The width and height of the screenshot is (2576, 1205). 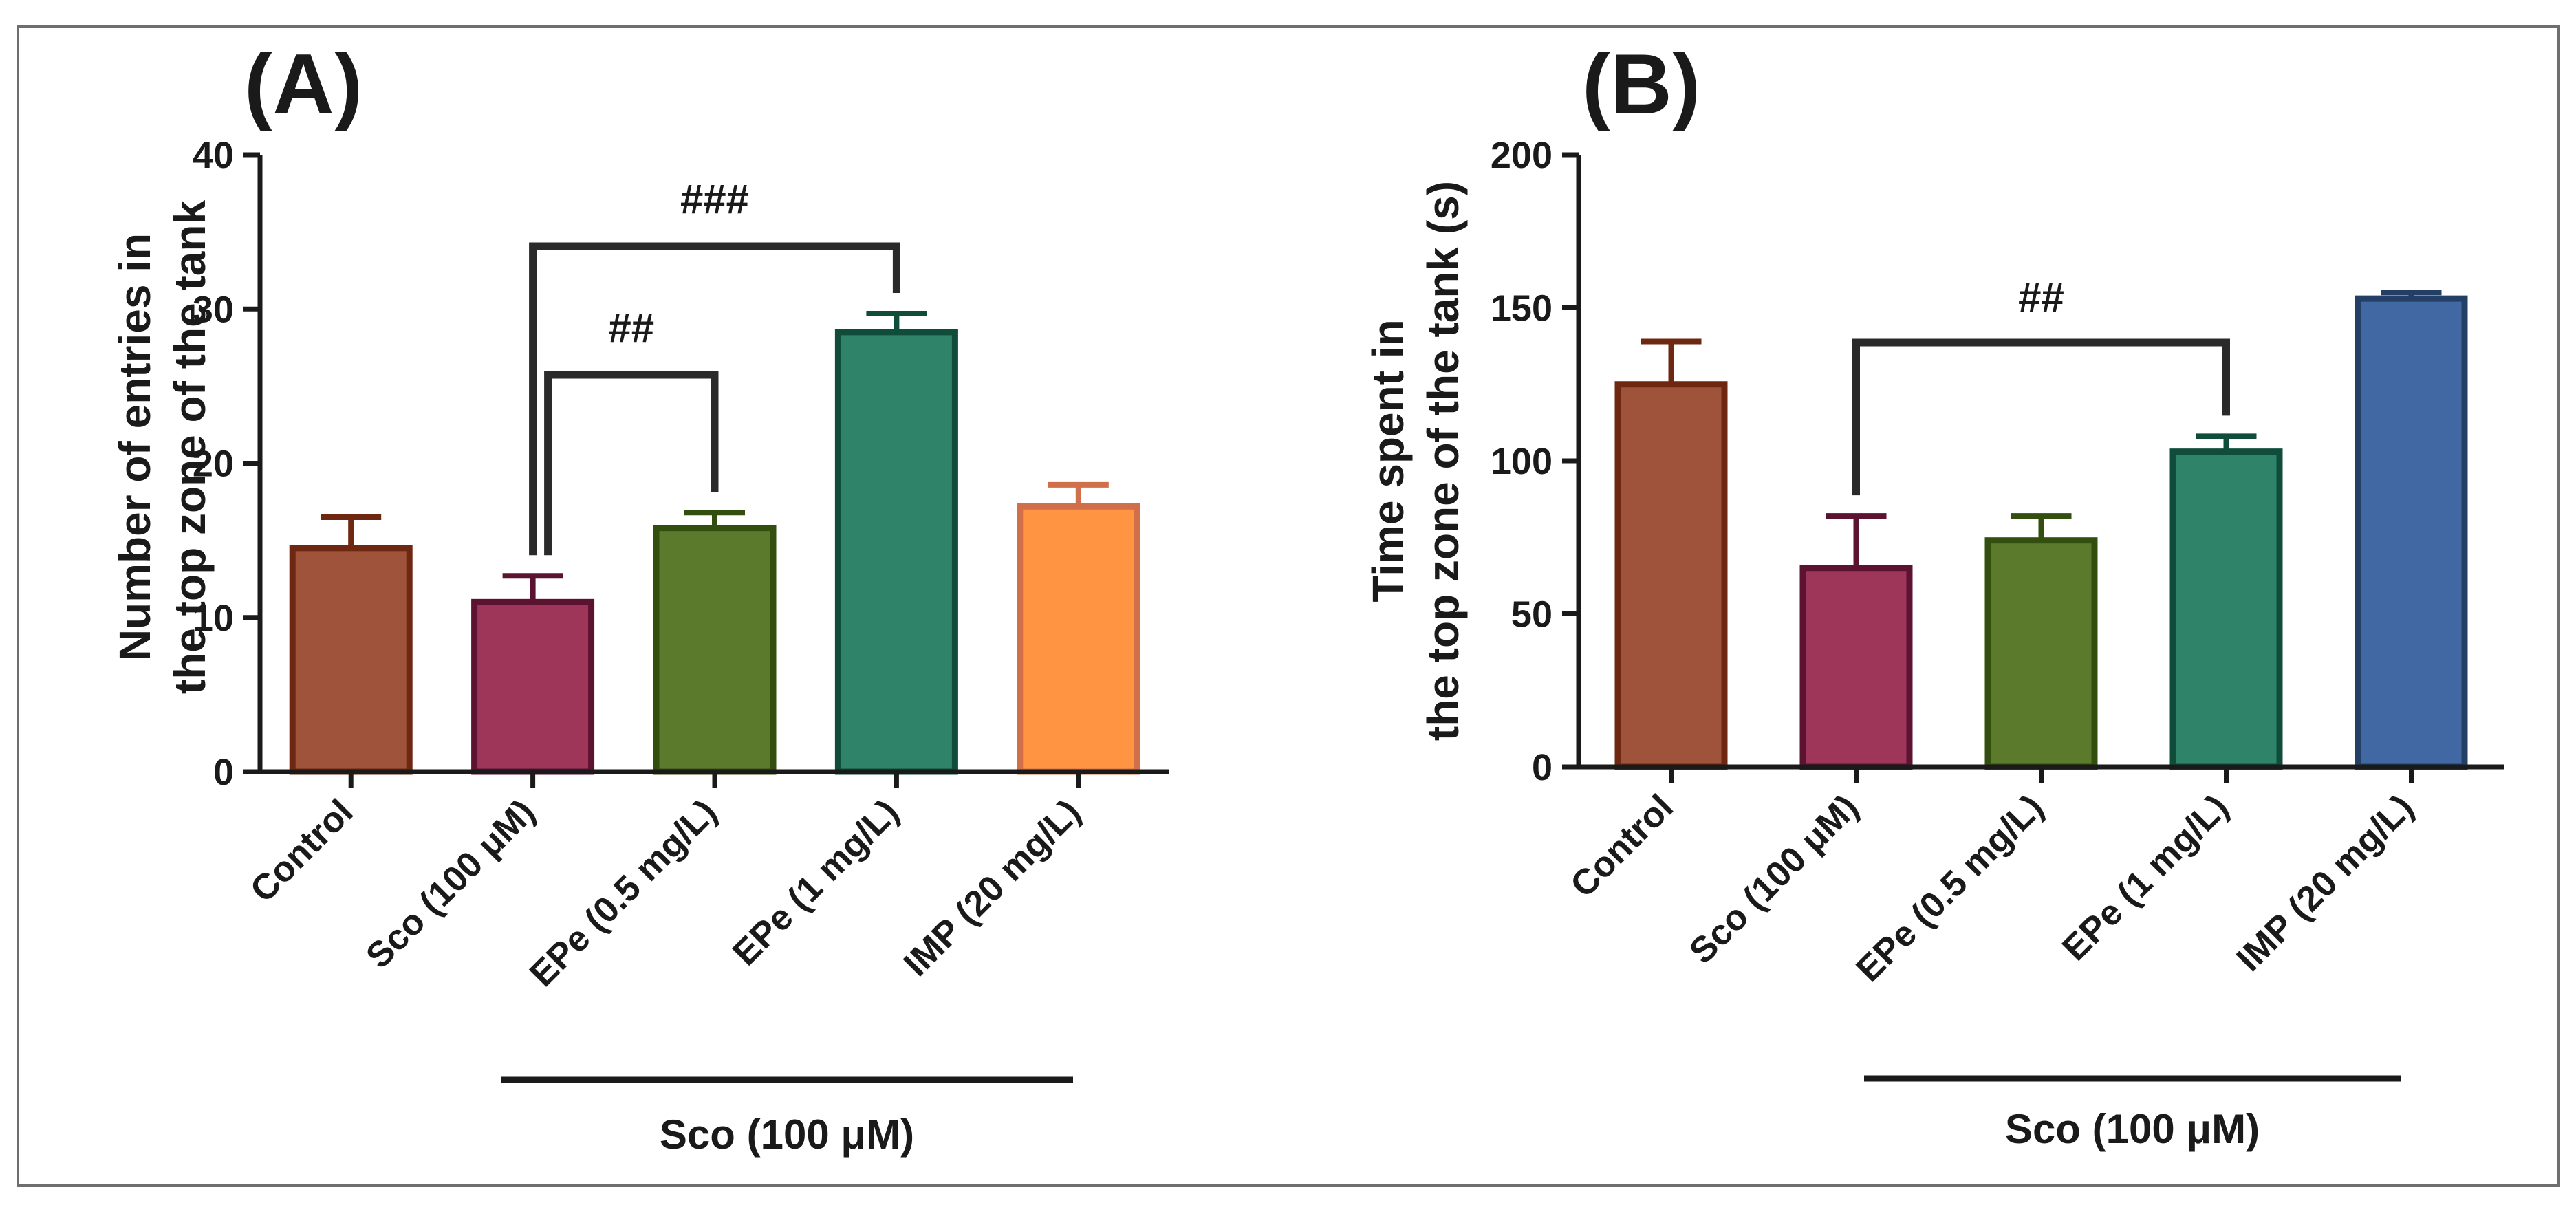 What do you see at coordinates (1531, 615) in the screenshot?
I see `y-tick-label: 50` at bounding box center [1531, 615].